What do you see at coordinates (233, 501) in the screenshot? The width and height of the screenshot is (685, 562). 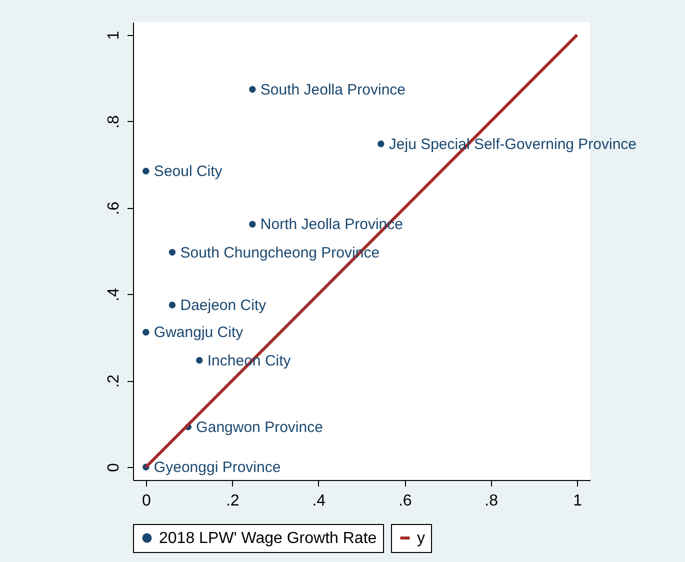 I see `x-tick-label: .2` at bounding box center [233, 501].